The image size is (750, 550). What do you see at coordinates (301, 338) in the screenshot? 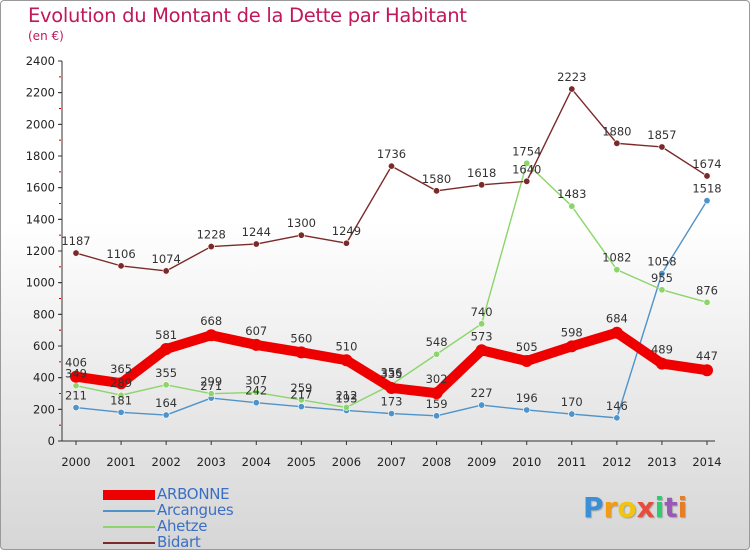
I see `data-label: 560` at bounding box center [301, 338].